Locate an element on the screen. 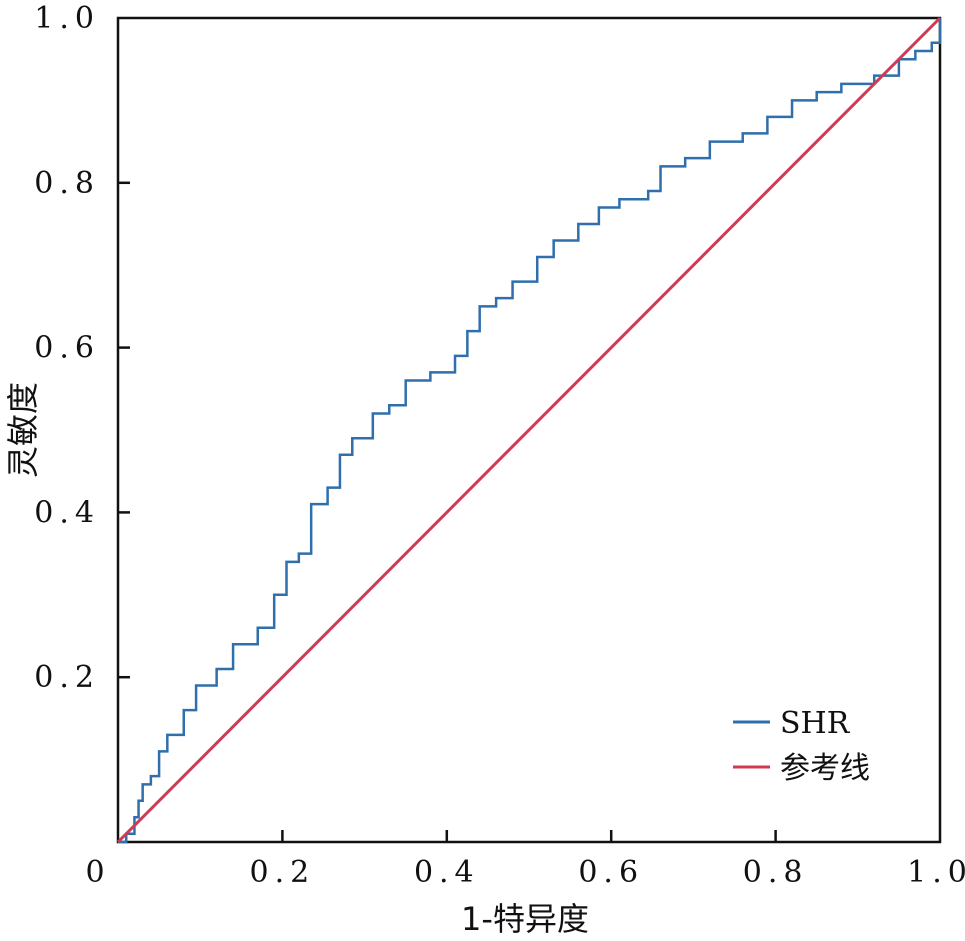  y-axis-title: 灵敏度 is located at coordinates (23, 430).